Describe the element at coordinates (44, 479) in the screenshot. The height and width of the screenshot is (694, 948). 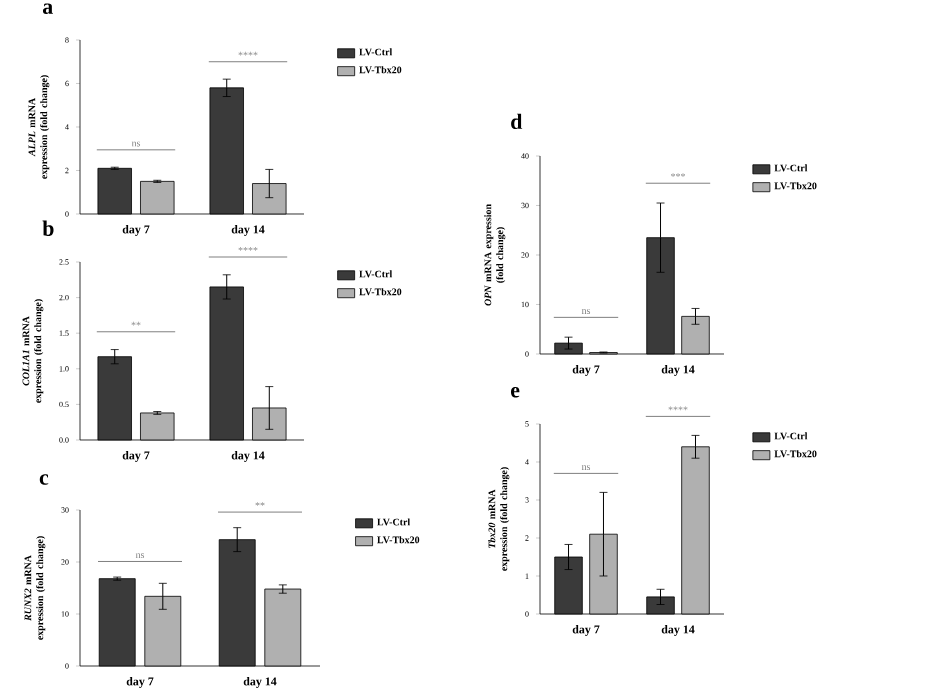
I see `chart-title: c` at that location.